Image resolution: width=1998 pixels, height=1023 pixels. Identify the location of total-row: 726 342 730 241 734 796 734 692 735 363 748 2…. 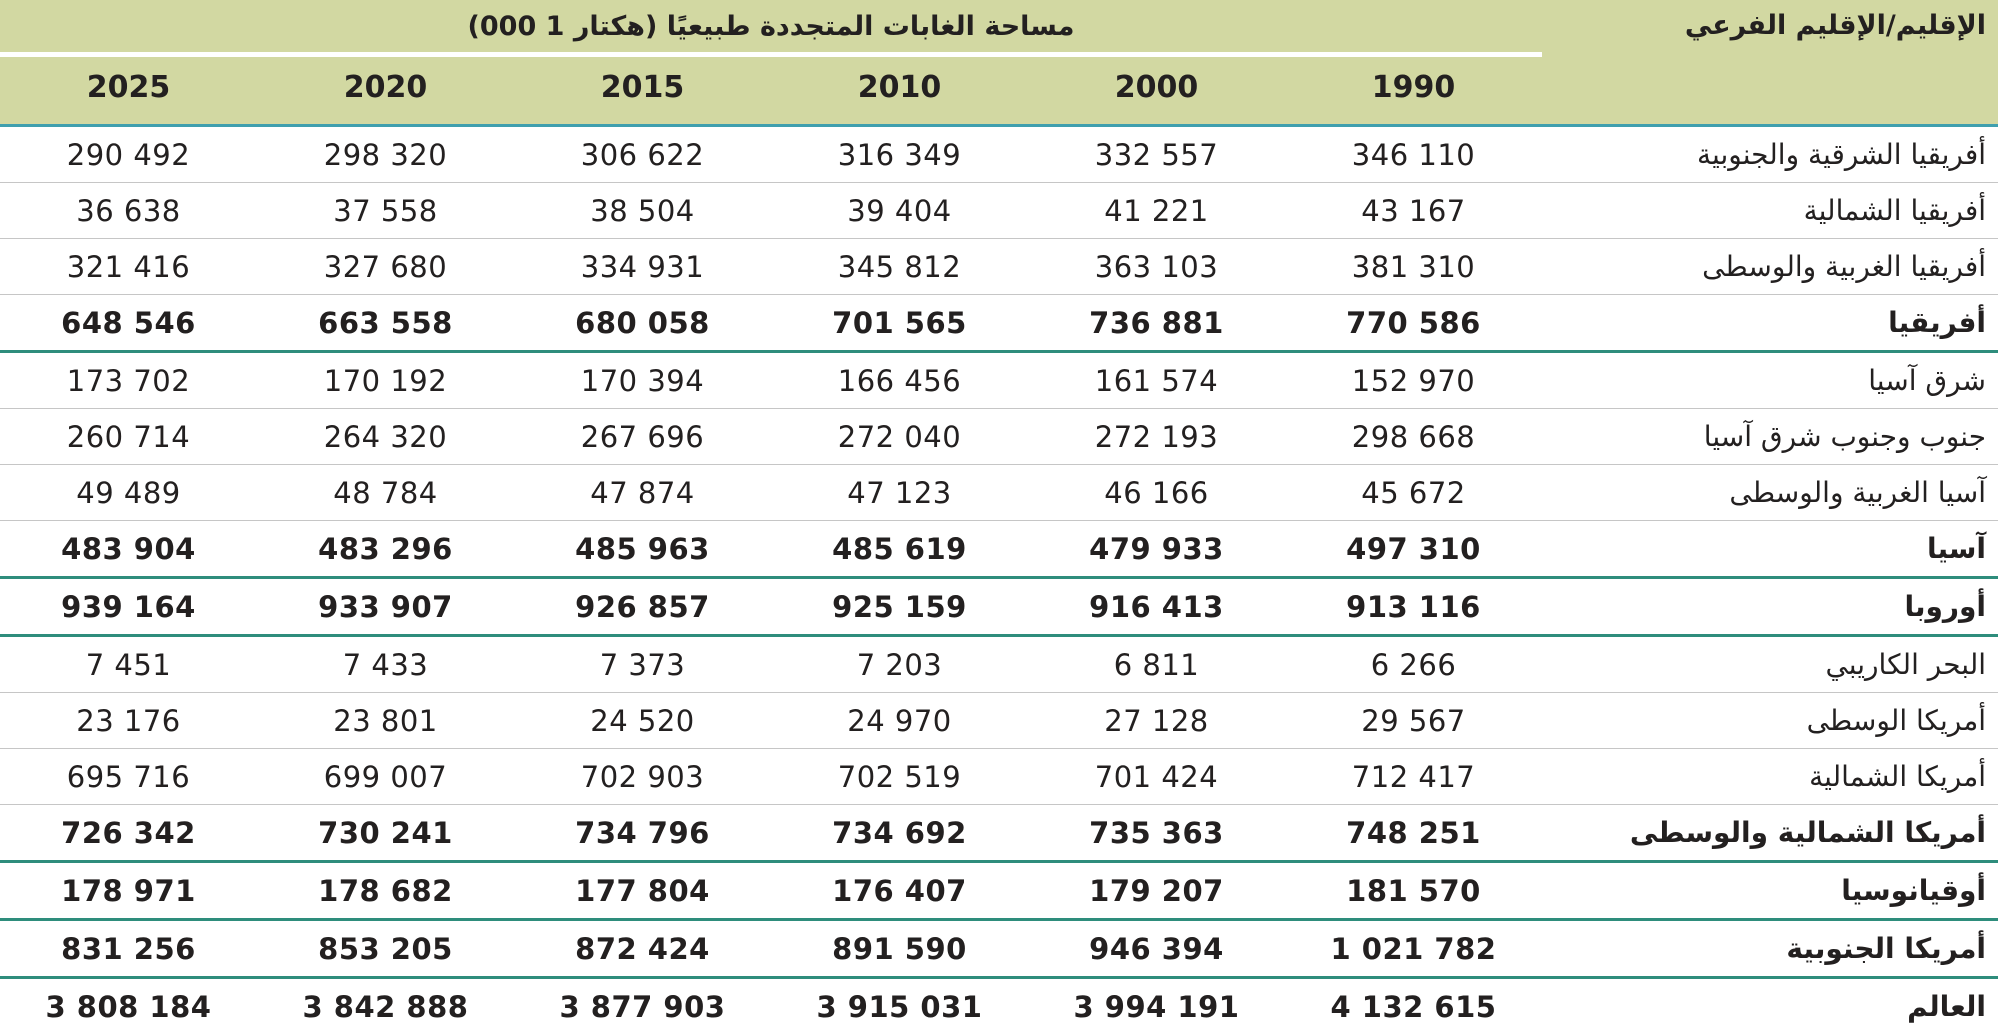
(999, 833).